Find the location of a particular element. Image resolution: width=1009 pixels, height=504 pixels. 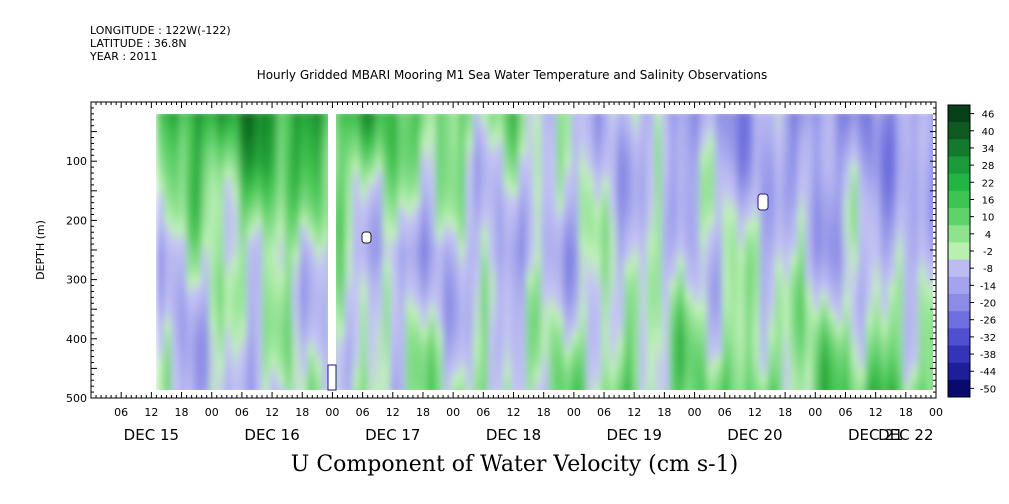

x-date-label: DEC 22 is located at coordinates (905, 435).